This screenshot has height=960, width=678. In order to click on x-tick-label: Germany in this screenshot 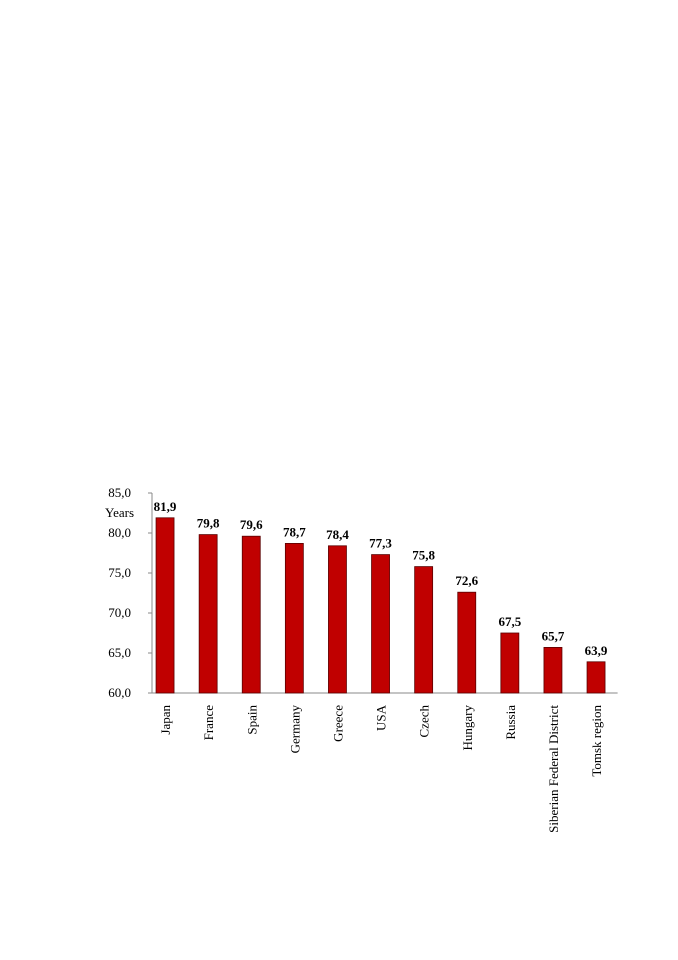, I will do `click(294, 729)`.